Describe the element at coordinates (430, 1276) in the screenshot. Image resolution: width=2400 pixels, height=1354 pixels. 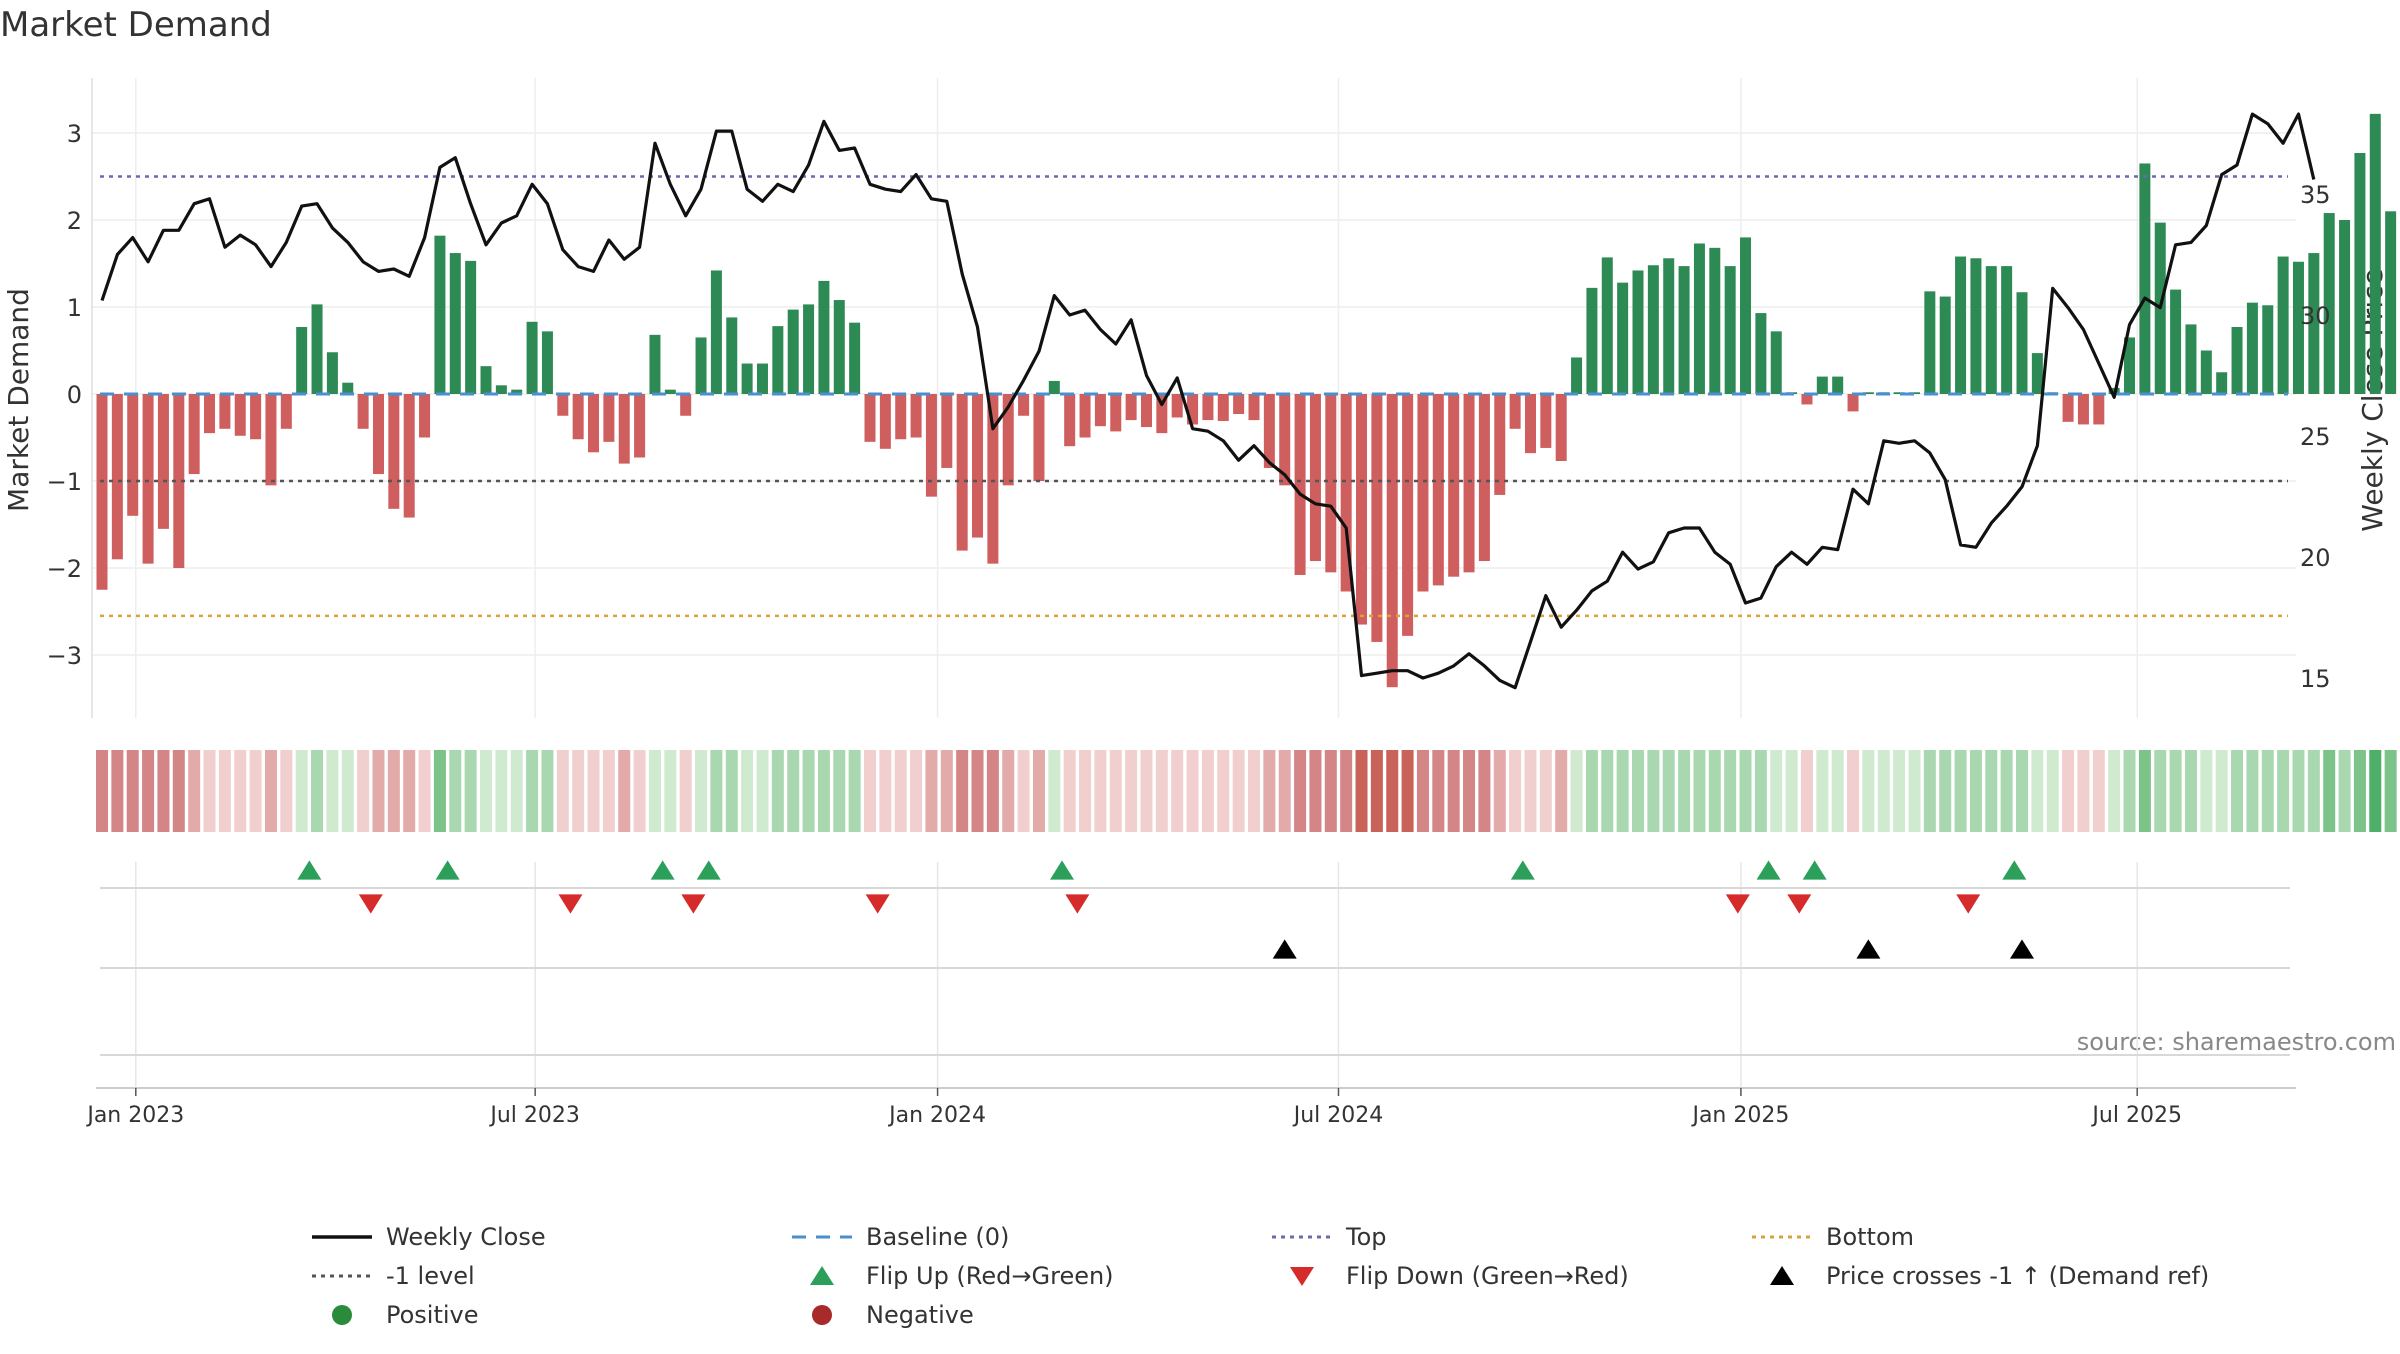
I see `legend-label: -1 level` at that location.